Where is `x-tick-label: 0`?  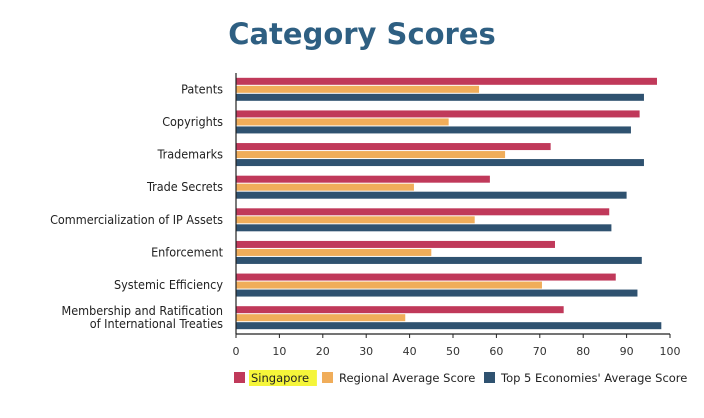 x-tick-label: 0 is located at coordinates (236, 351).